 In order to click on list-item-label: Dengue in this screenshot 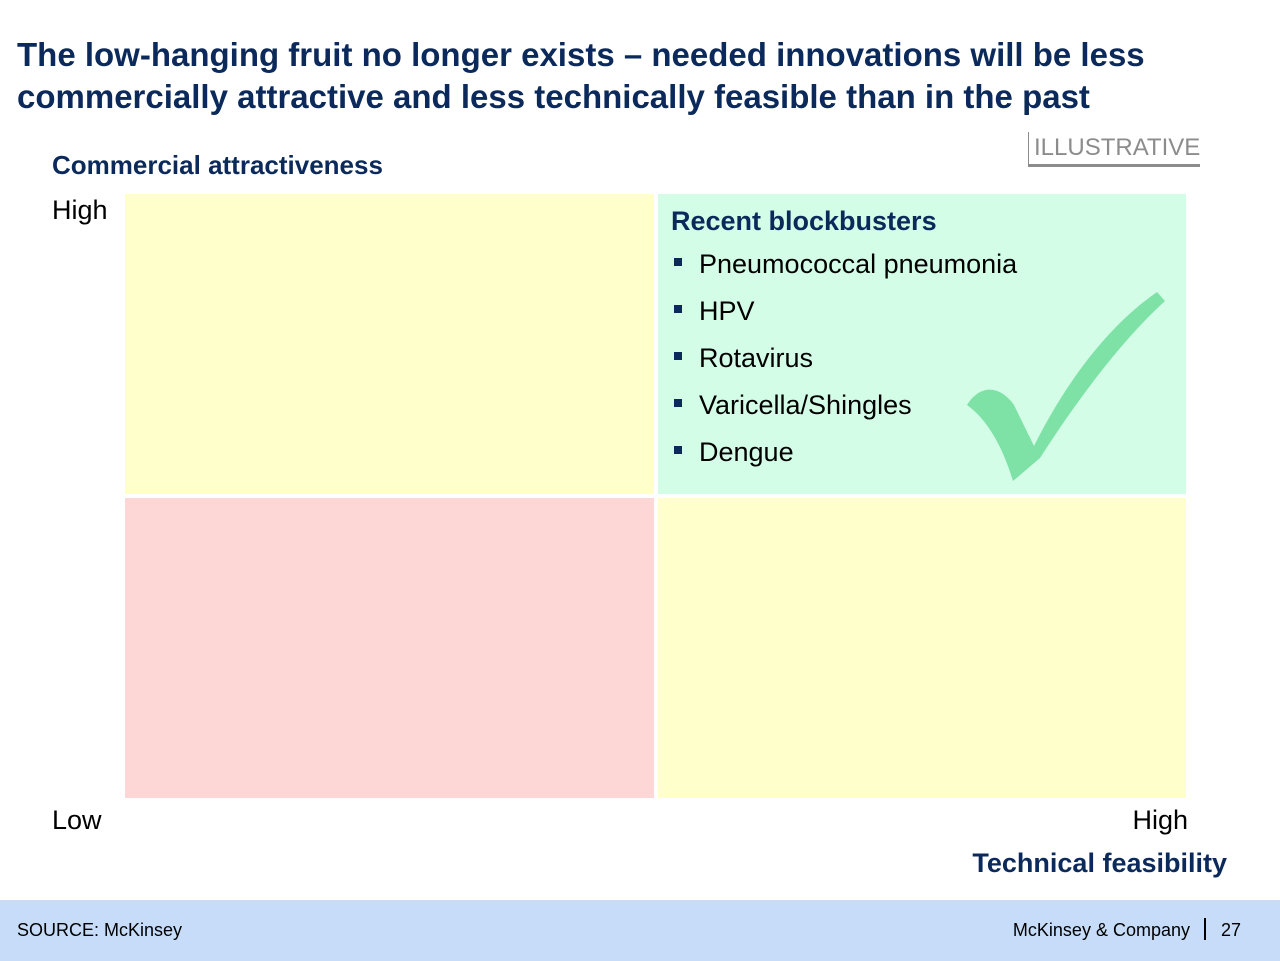, I will do `click(746, 452)`.